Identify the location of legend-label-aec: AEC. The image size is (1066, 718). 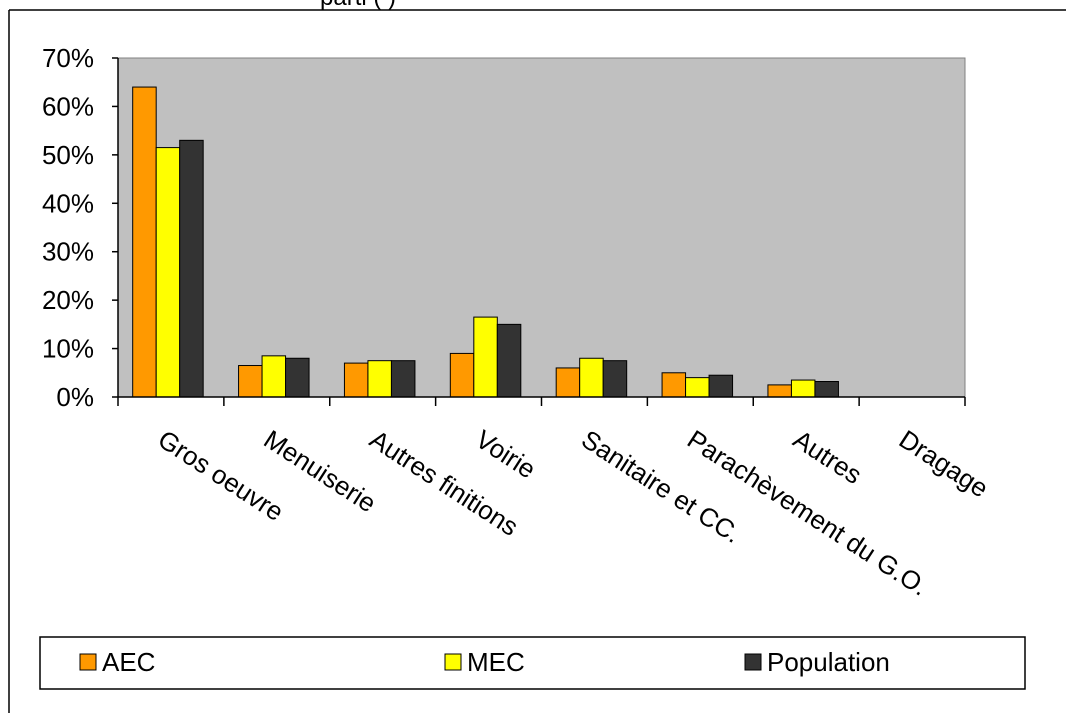
(128, 662).